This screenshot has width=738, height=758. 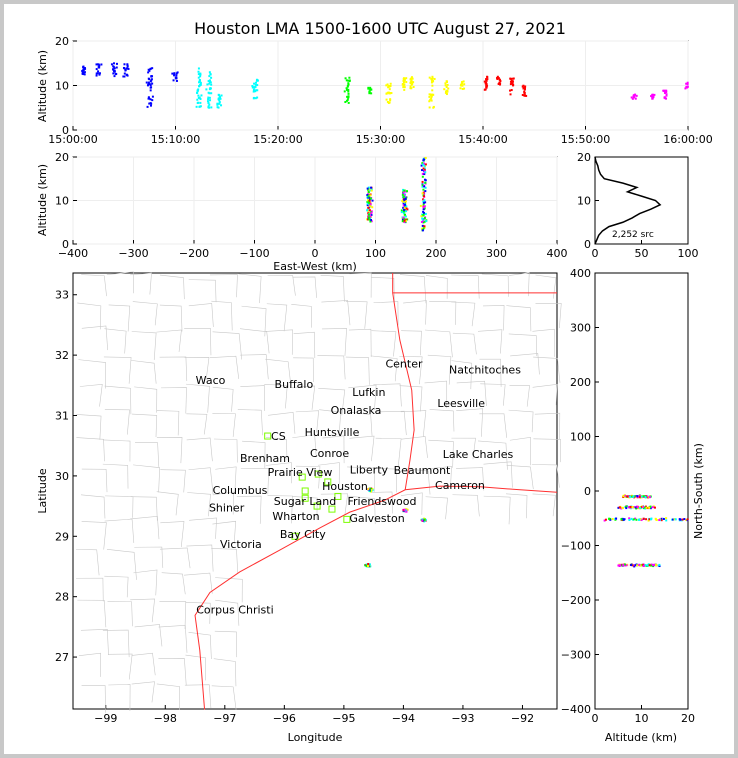 I want to click on city-label: Center, so click(x=404, y=364).